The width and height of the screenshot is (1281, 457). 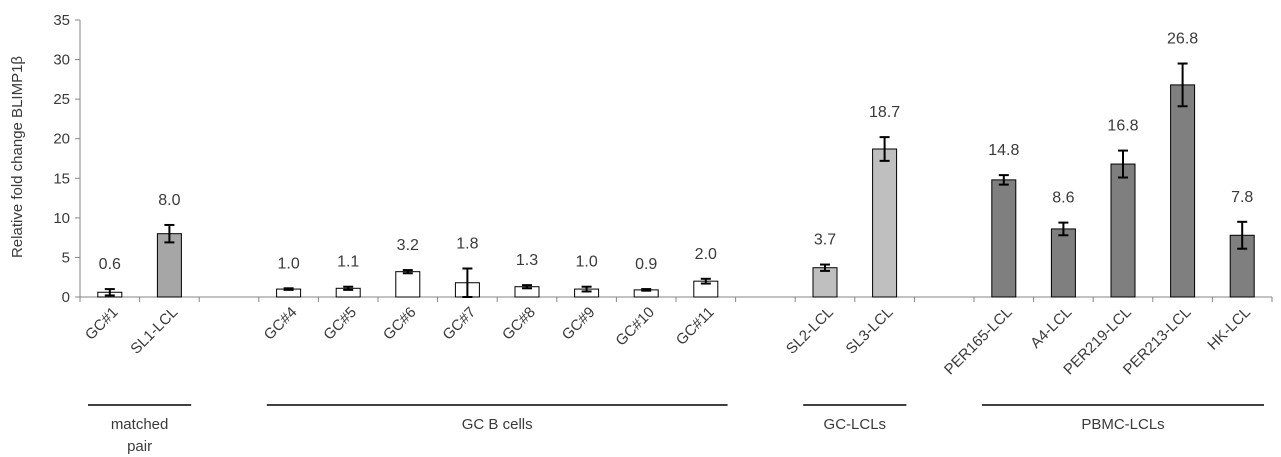 What do you see at coordinates (884, 112) in the screenshot?
I see `data-label: 18.7` at bounding box center [884, 112].